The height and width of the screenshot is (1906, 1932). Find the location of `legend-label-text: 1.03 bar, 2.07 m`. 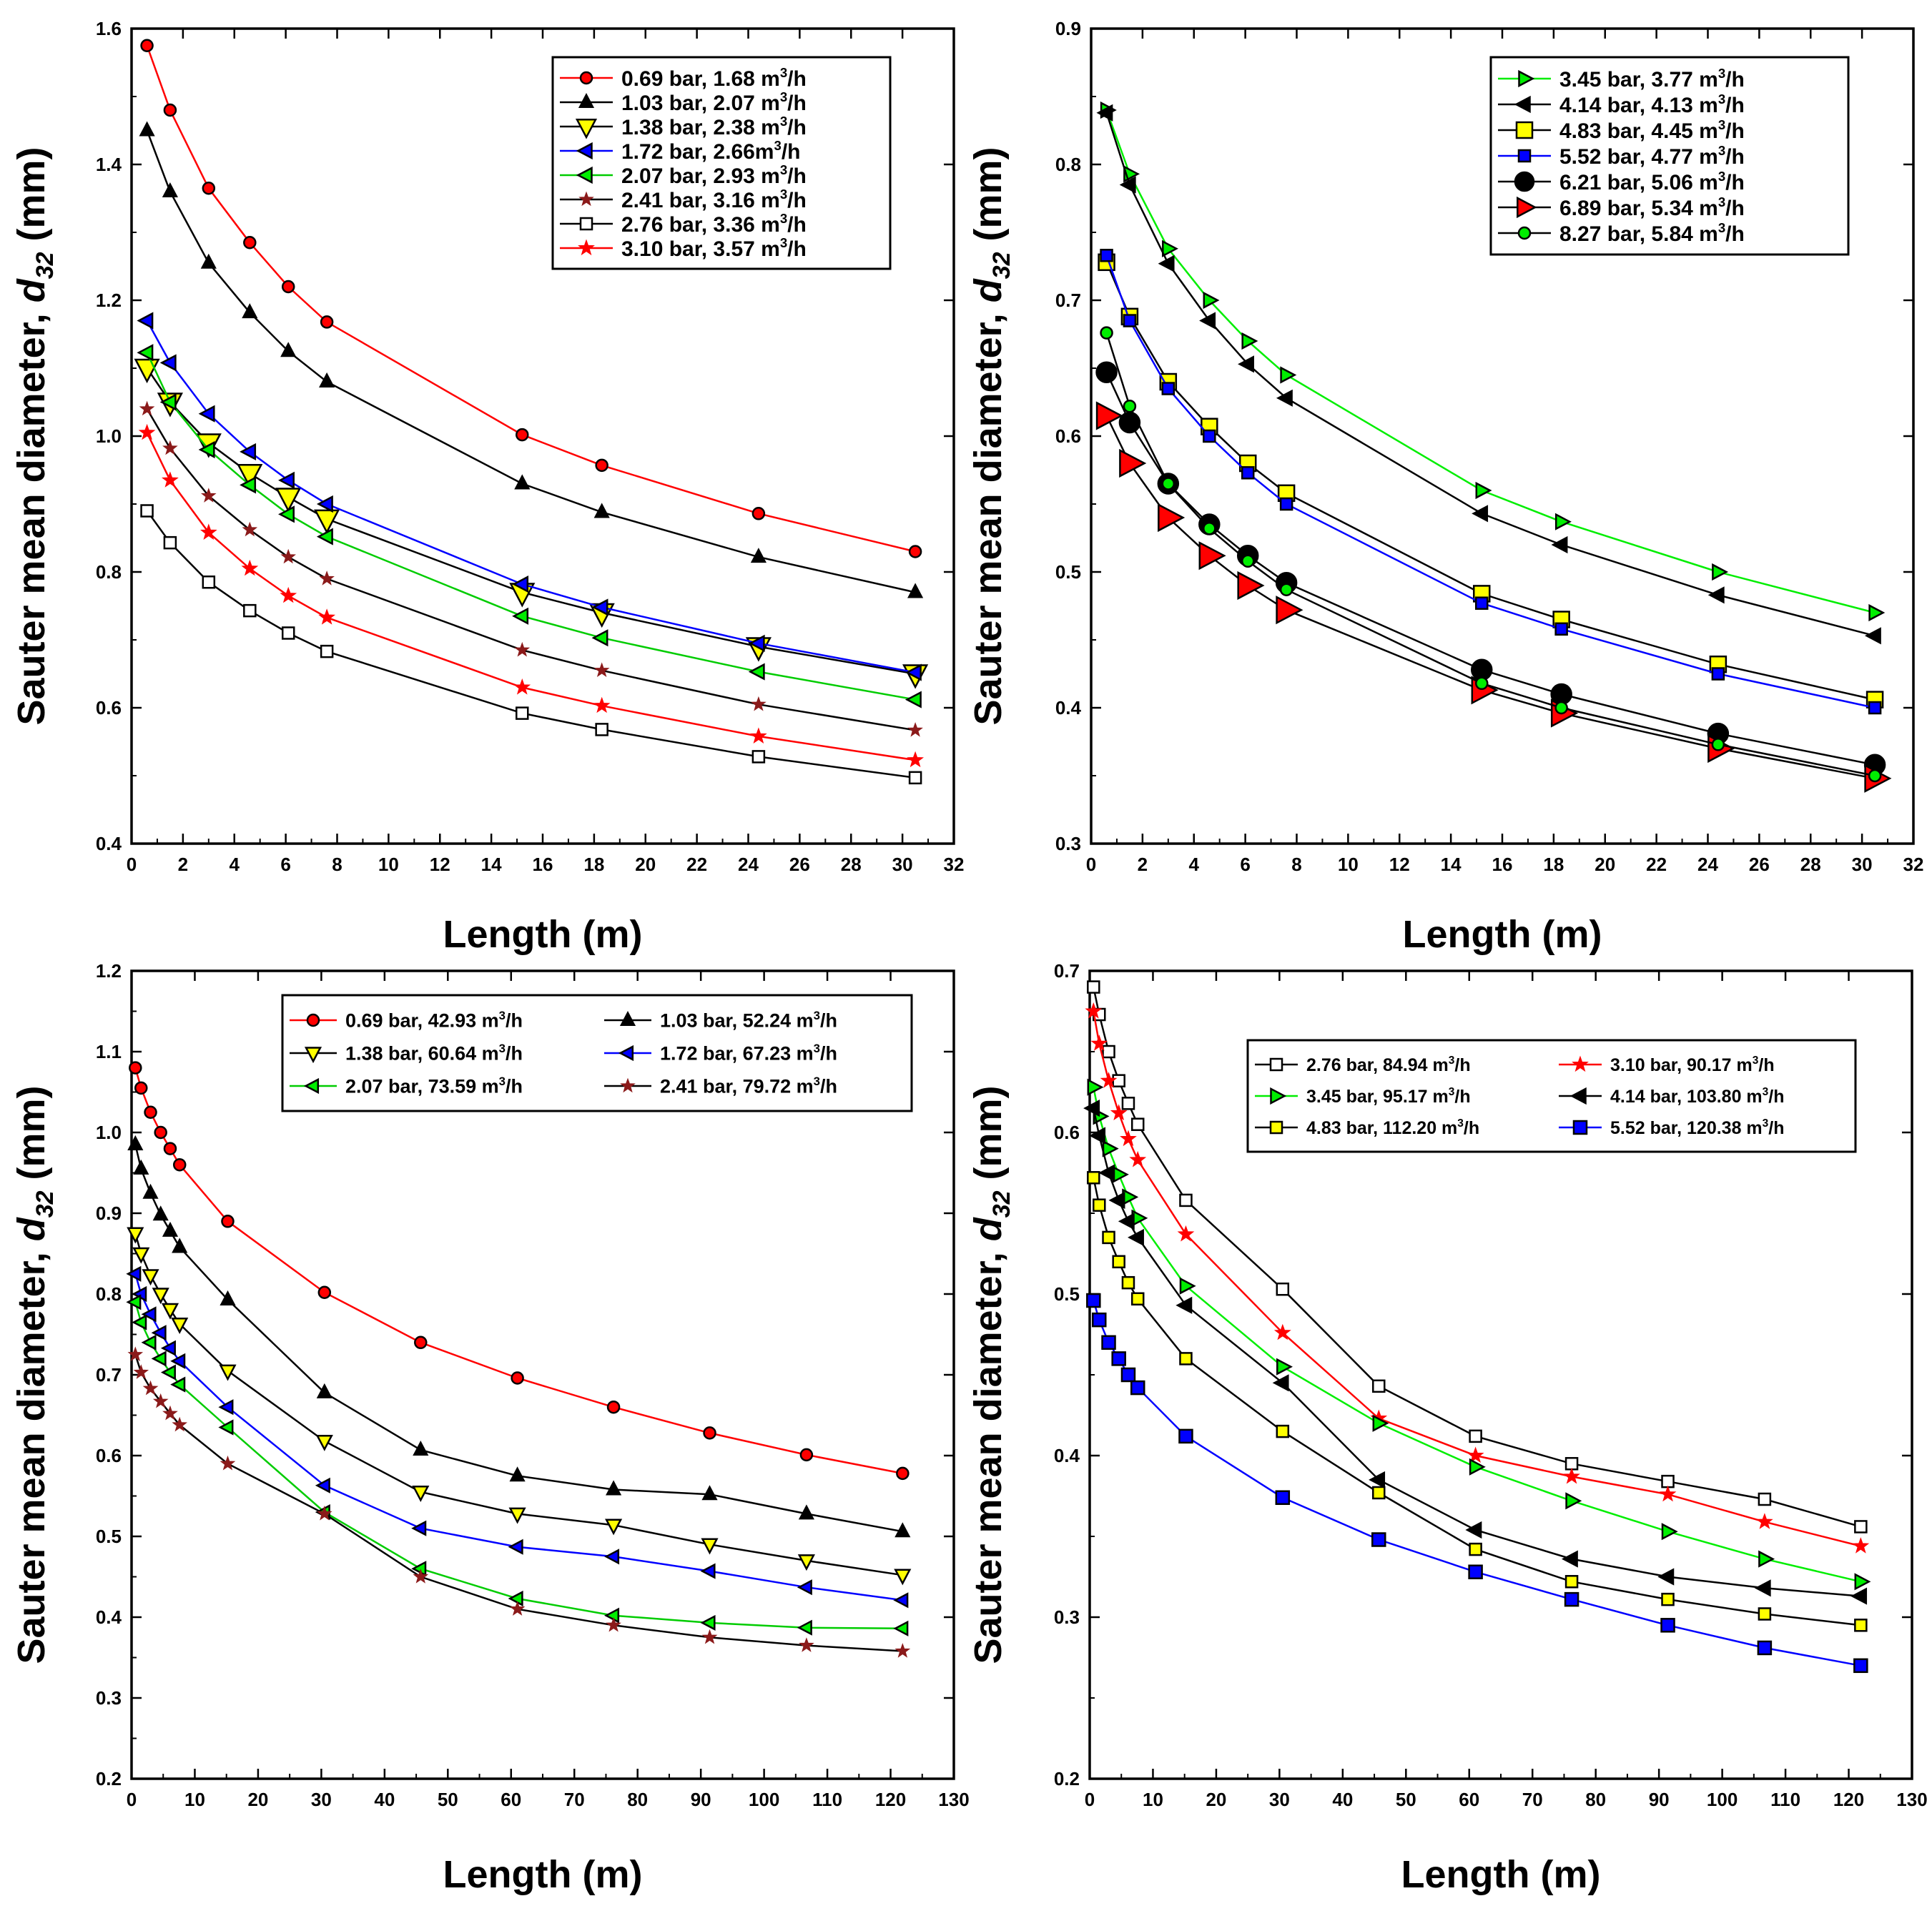

legend-label-text: 1.03 bar, 2.07 m is located at coordinates (700, 103).